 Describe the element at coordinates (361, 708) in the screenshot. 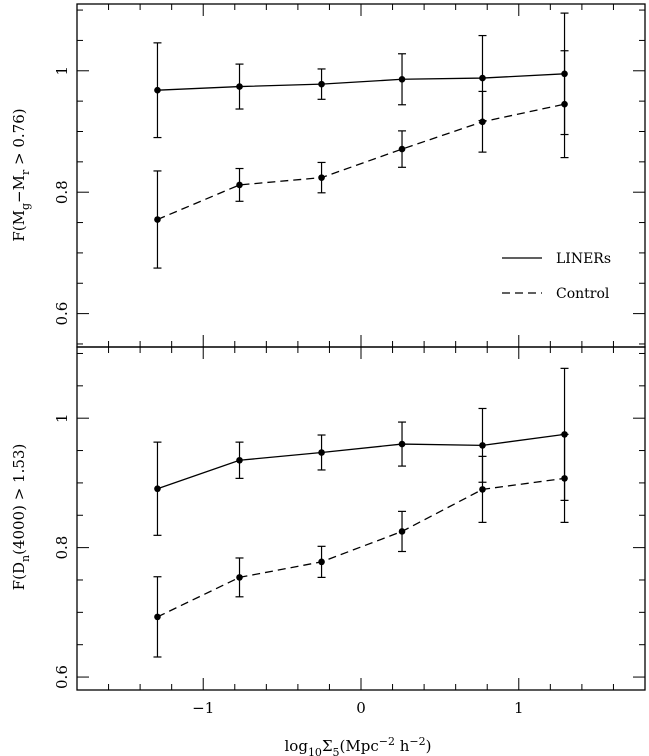

I see `x-tick-label: 0` at that location.